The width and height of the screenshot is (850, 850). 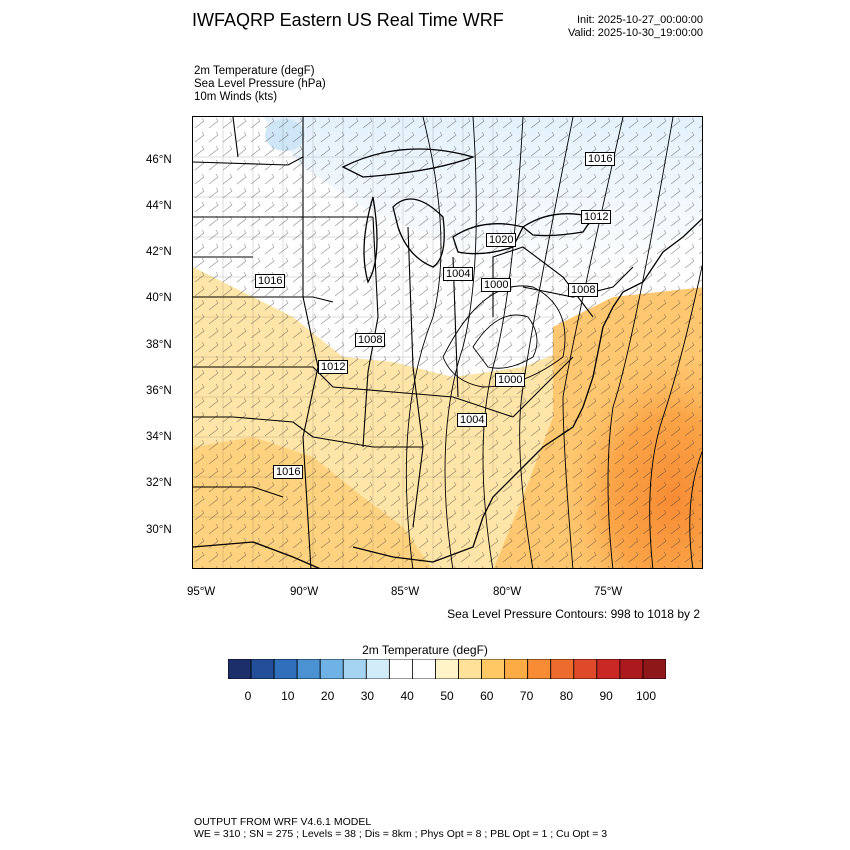 What do you see at coordinates (159, 160) in the screenshot?
I see `lat-label: 46°N` at bounding box center [159, 160].